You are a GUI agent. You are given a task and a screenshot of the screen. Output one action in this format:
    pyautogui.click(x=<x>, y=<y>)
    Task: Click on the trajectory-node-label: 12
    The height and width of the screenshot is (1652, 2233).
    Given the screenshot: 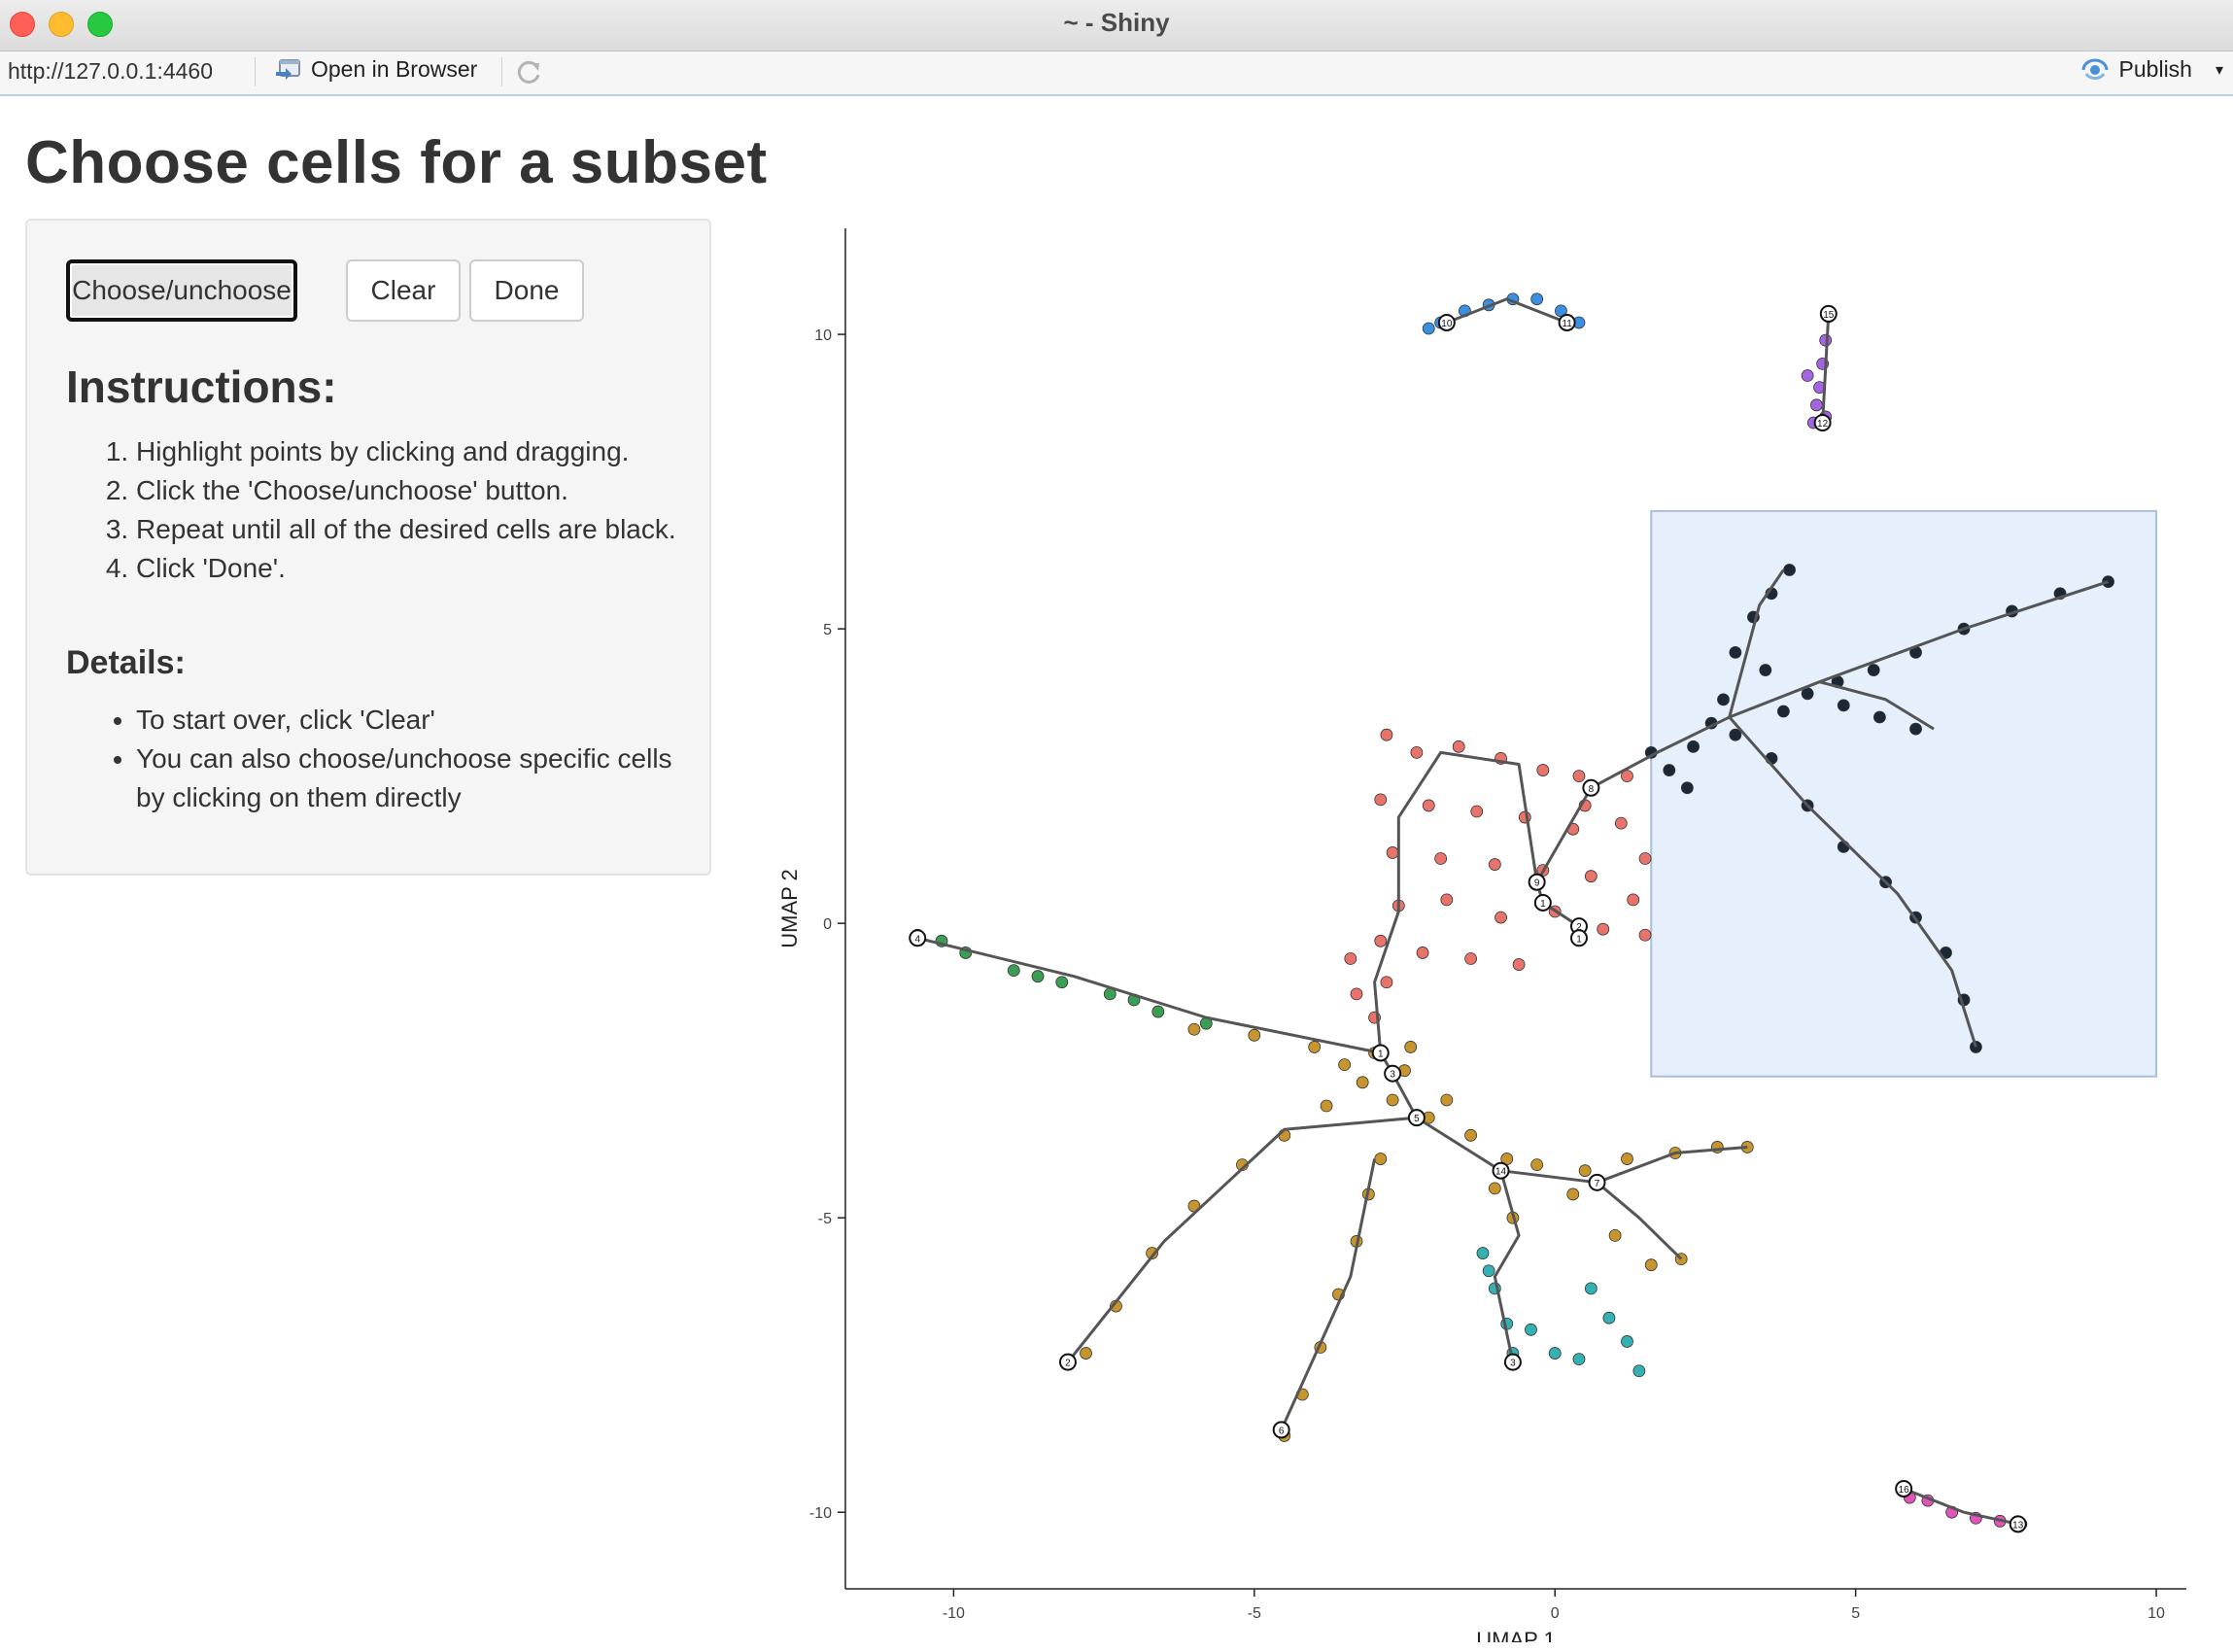 What is the action you would take?
    pyautogui.click(x=1823, y=425)
    